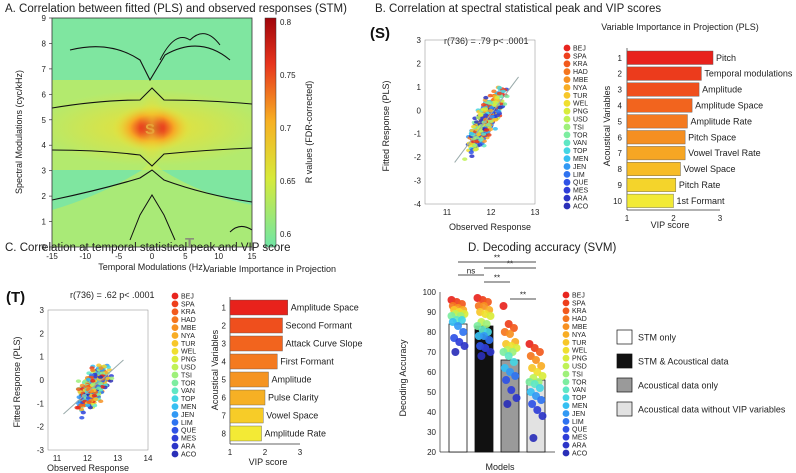 This screenshot has width=796, height=473. I want to click on colorbar-ticks: 0.6 0.65 0.7 0.75 0.8, so click(288, 128).